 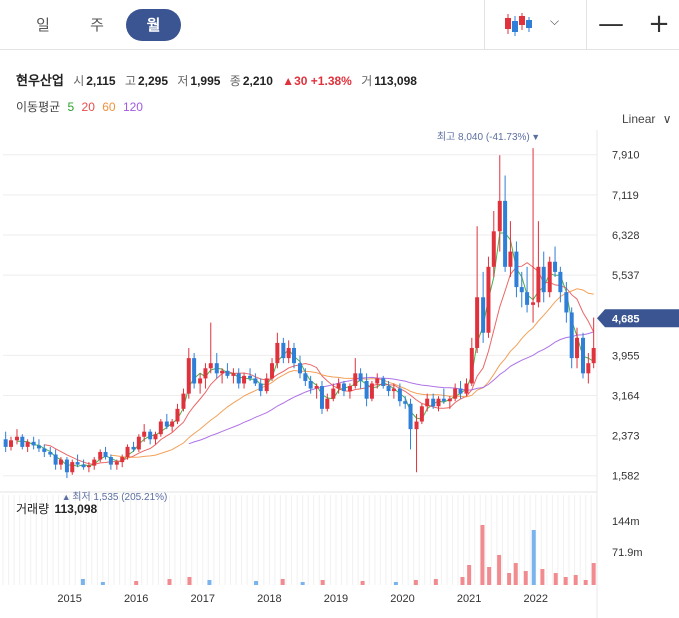 I want to click on period-week-tab: 주, so click(x=97, y=25).